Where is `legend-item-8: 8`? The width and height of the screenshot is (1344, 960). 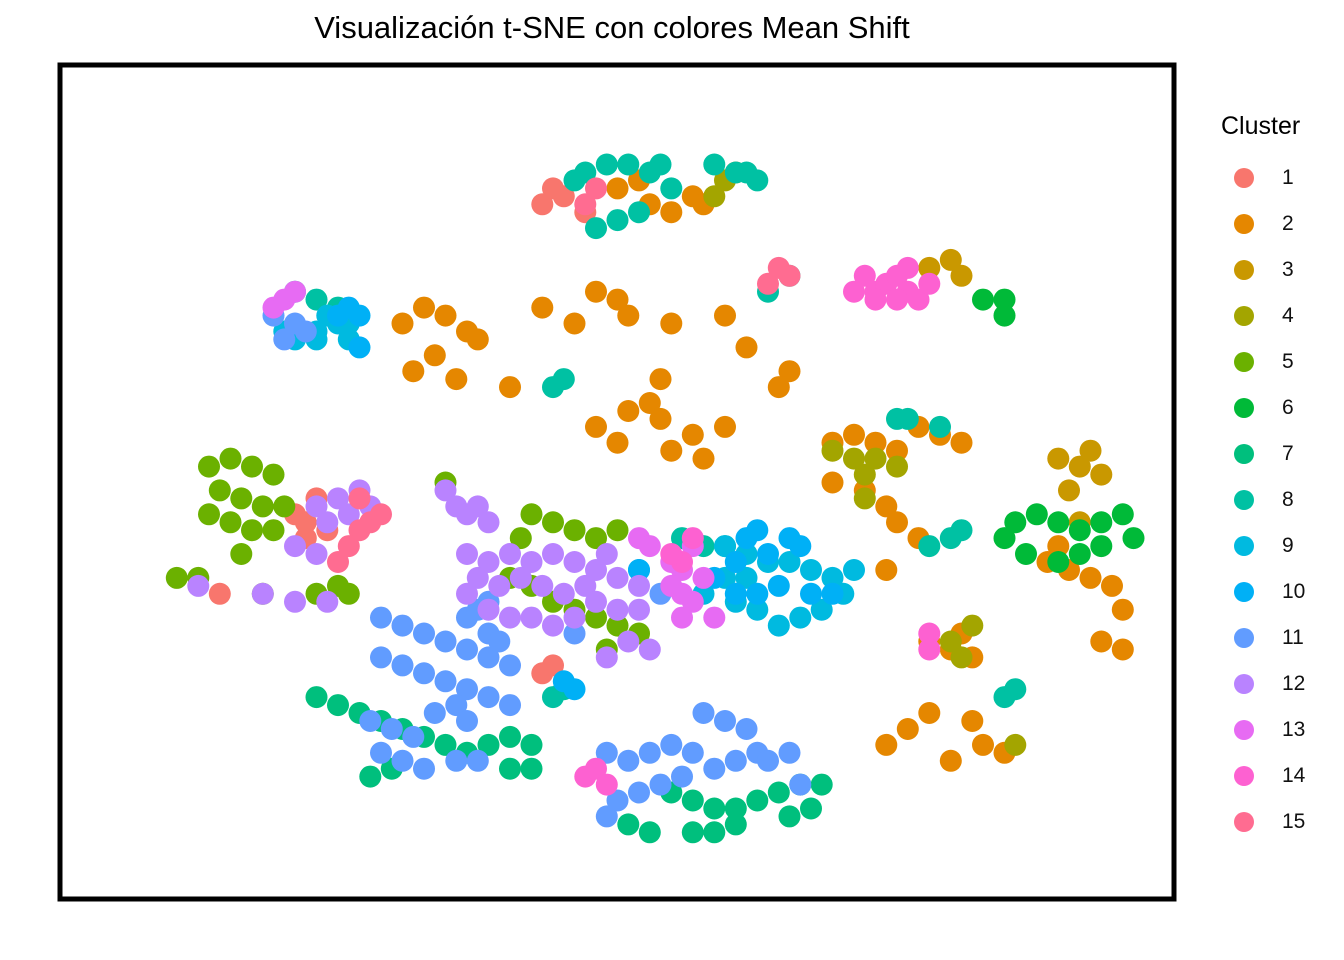
legend-item-8: 8 is located at coordinates (1287, 500).